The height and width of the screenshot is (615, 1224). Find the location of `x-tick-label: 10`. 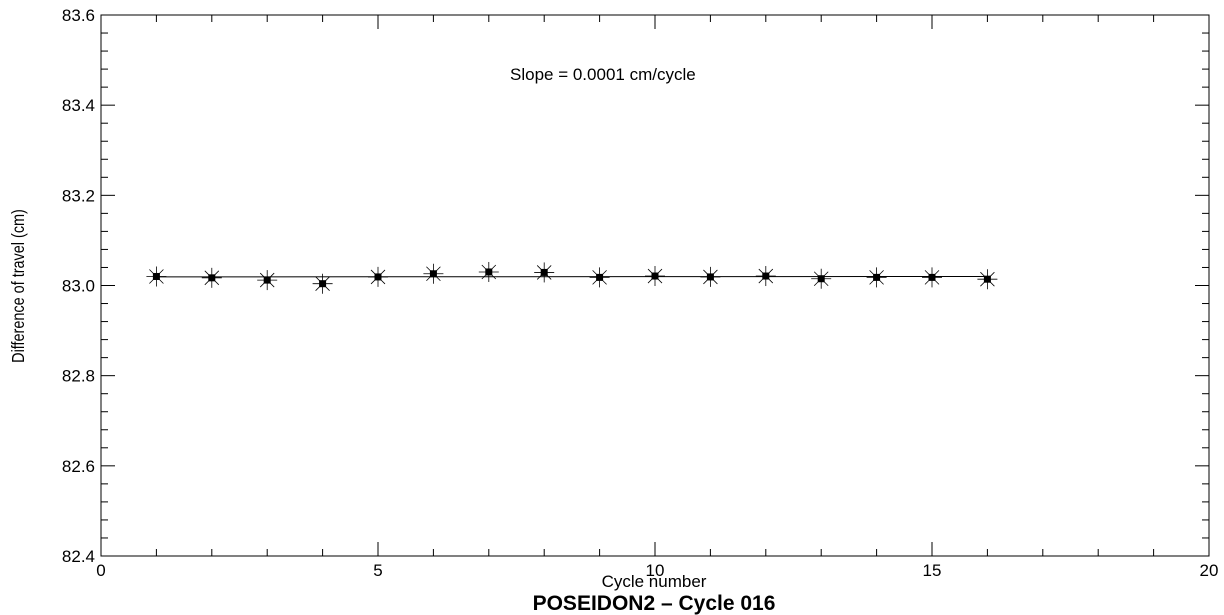

x-tick-label: 10 is located at coordinates (655, 570).